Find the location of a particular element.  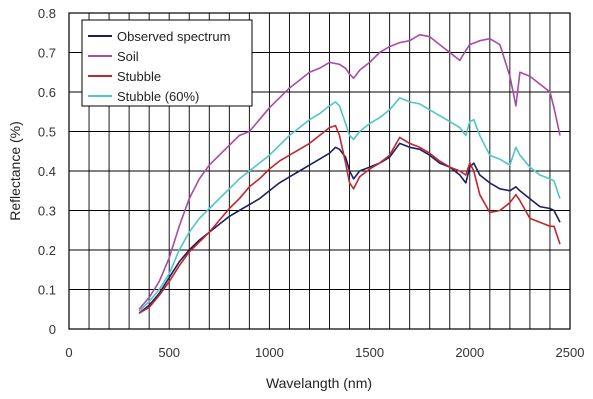

legend-box is located at coordinates (167, 63).